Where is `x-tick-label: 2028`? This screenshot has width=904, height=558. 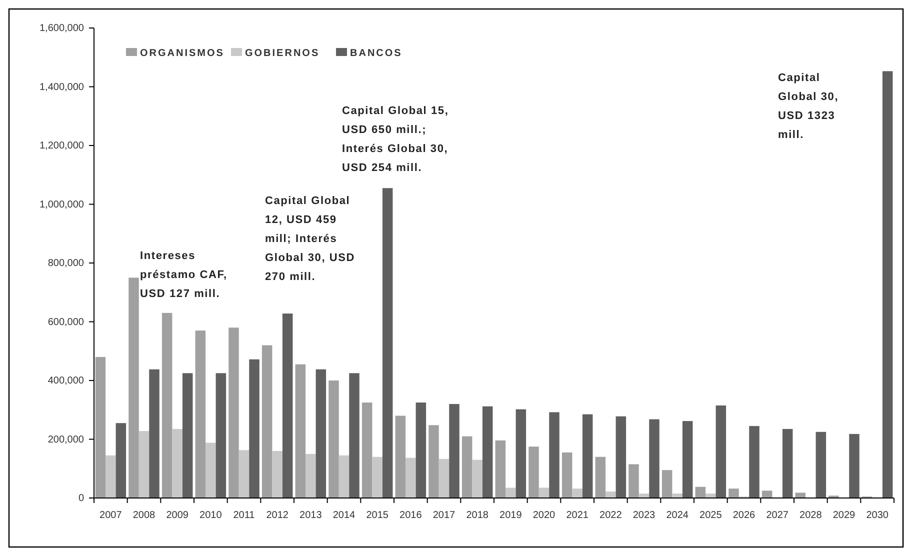 x-tick-label: 2028 is located at coordinates (811, 515).